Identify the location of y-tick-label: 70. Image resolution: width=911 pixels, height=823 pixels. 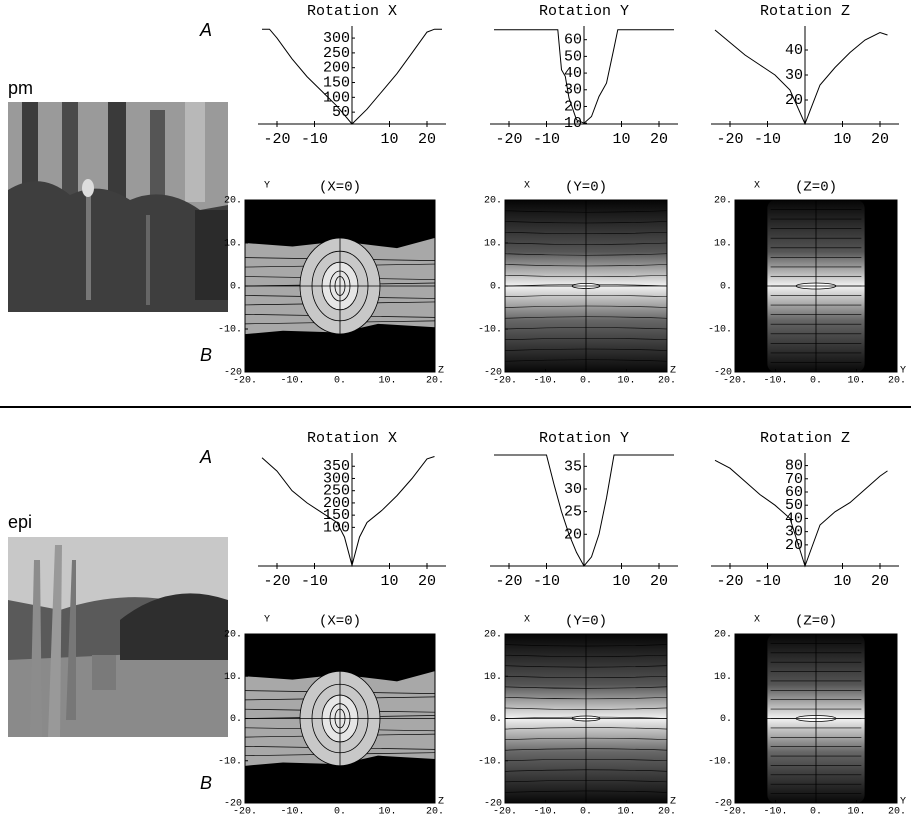
(794, 479).